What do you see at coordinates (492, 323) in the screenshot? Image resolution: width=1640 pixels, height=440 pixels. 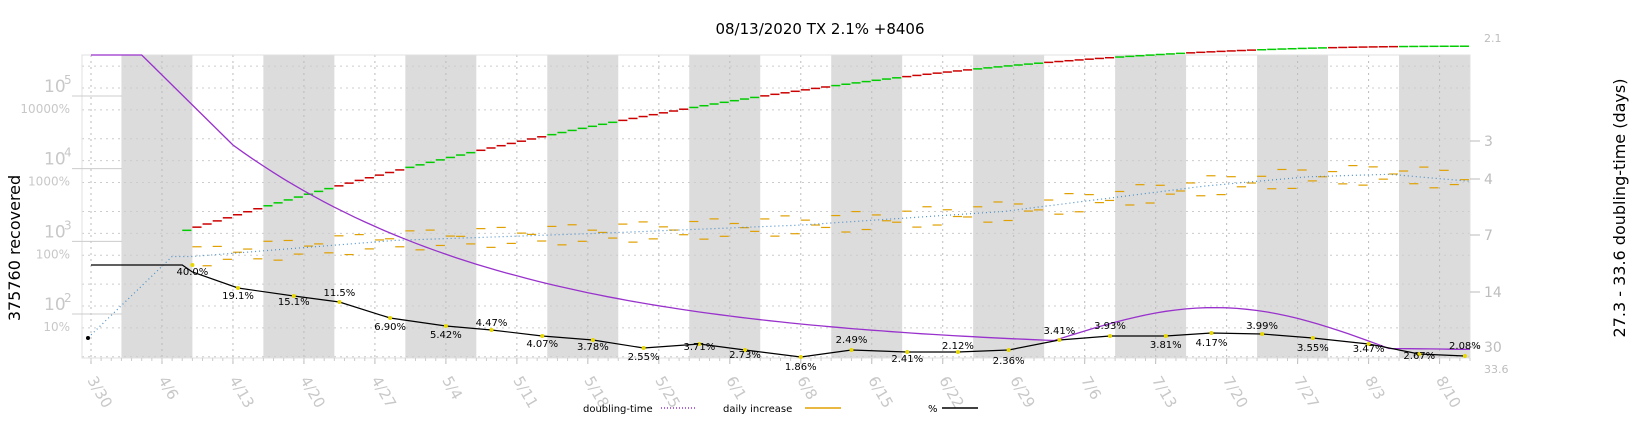 I see `percent-label: 4.47%` at bounding box center [492, 323].